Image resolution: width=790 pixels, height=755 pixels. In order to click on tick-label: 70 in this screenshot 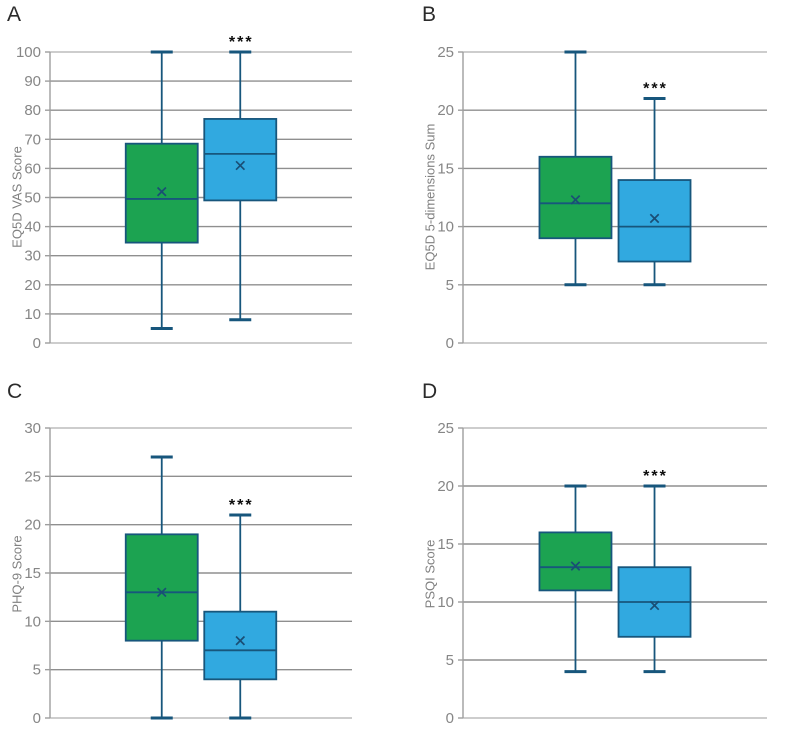, I will do `click(32, 139)`.